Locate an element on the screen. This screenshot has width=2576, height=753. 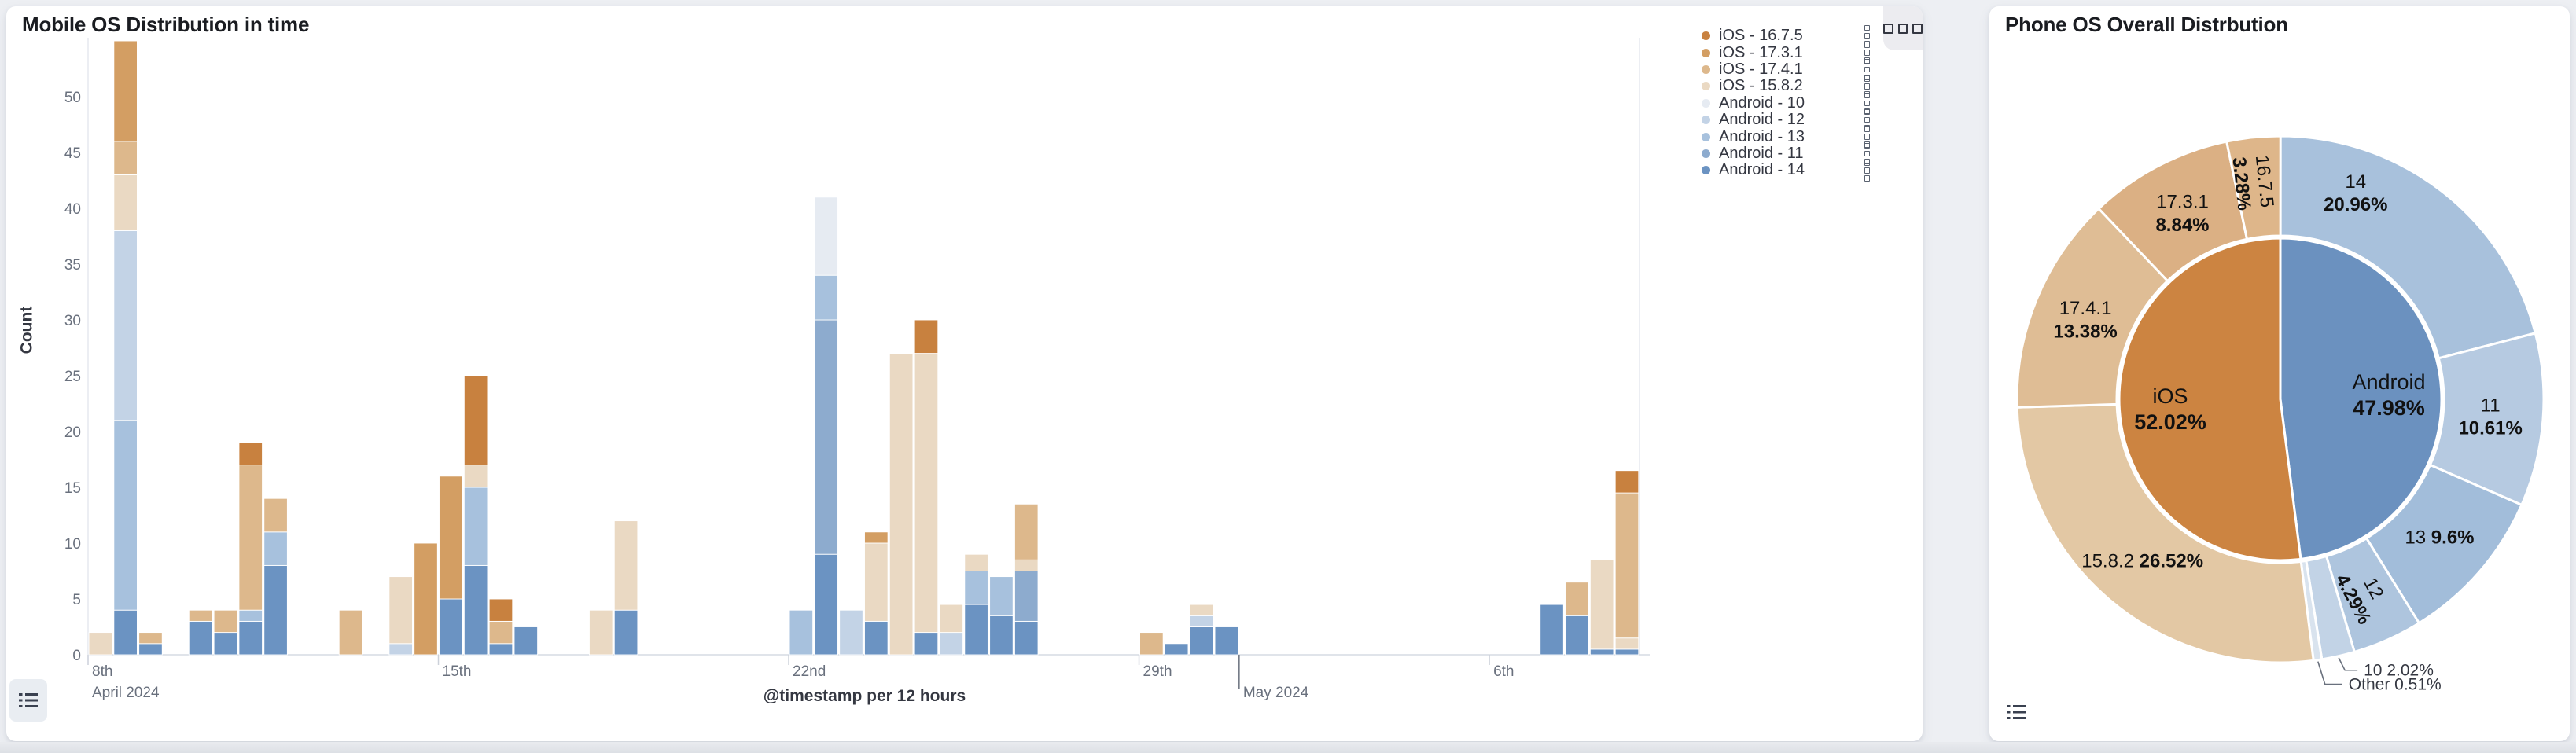
legend-label: iOS - 17.3.1 is located at coordinates (1761, 52).